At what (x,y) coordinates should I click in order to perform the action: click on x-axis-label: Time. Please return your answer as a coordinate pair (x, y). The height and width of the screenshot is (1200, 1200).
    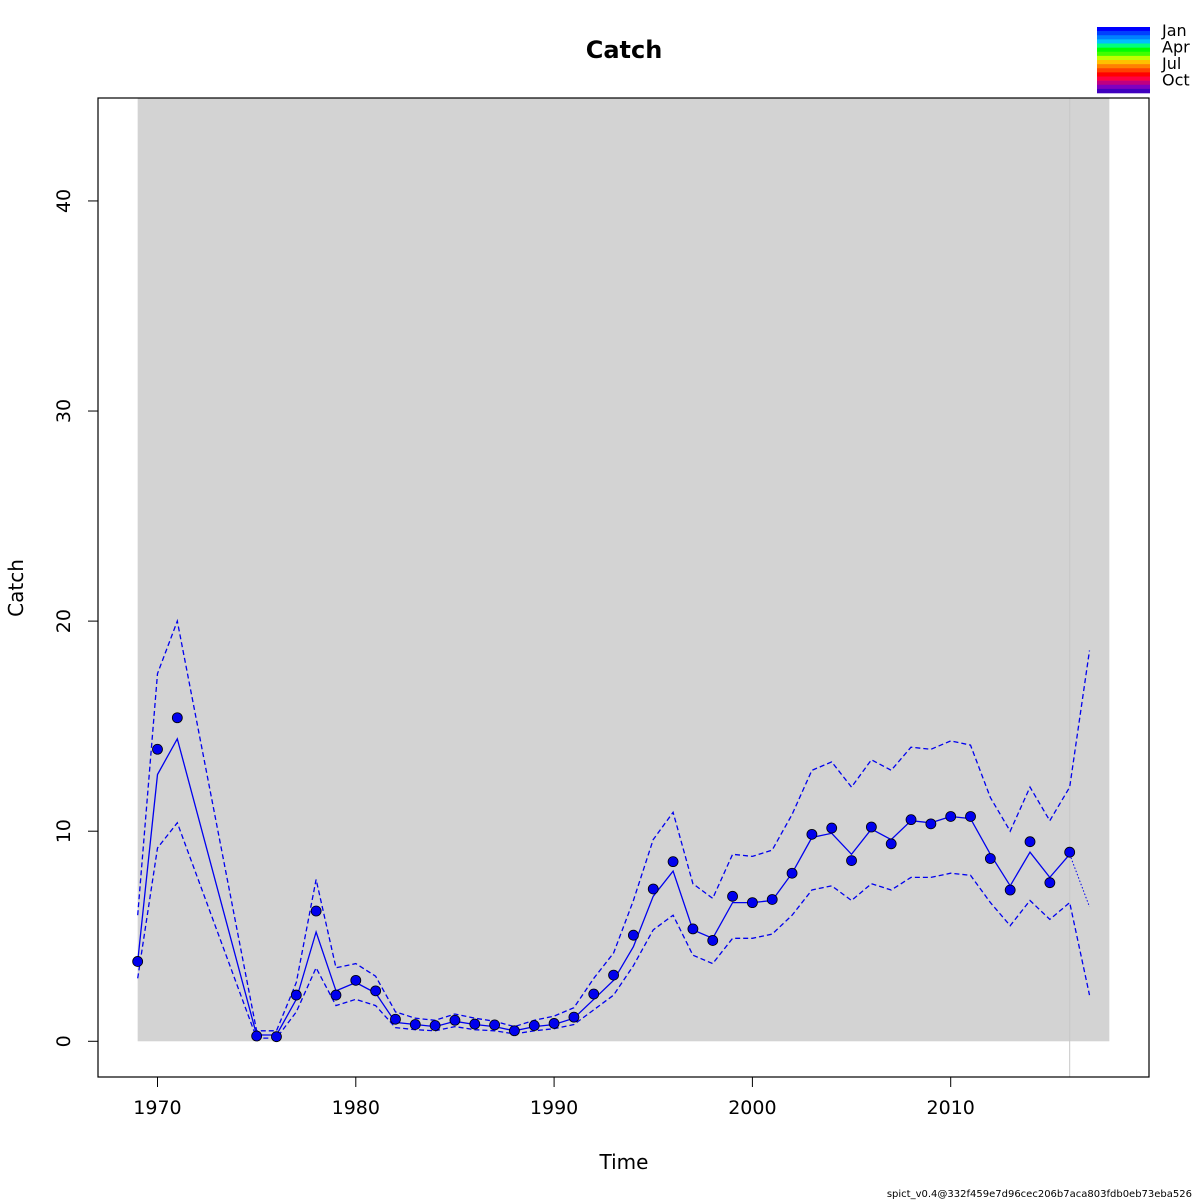
    Looking at the image, I should click on (624, 1162).